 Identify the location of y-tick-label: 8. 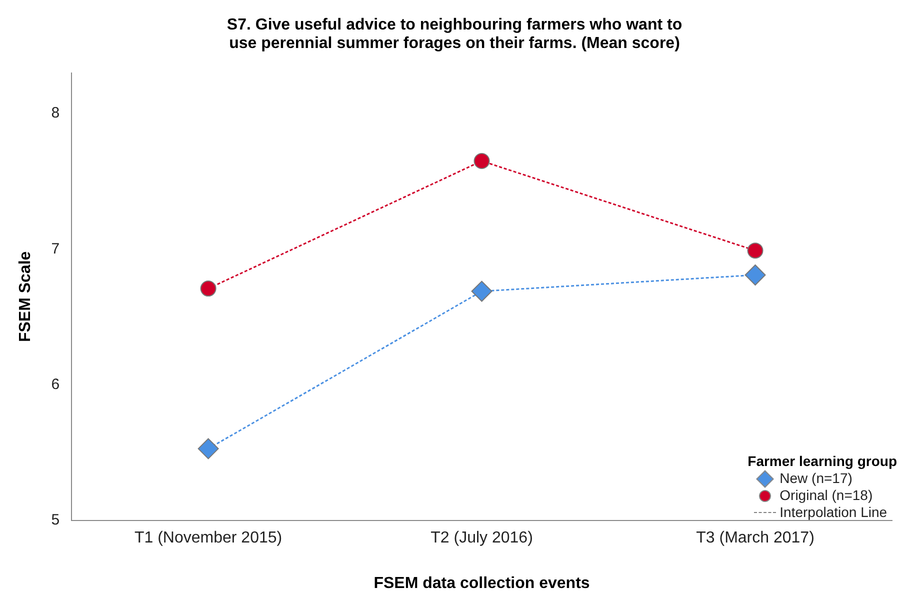
(55, 113).